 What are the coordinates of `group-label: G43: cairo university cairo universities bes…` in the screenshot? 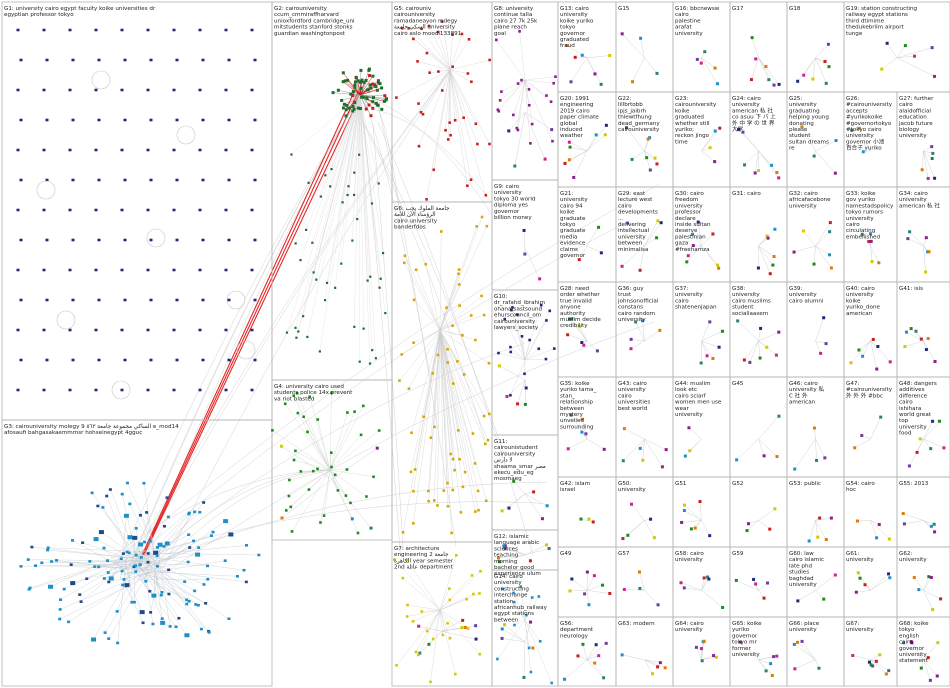 It's located at (634, 396).